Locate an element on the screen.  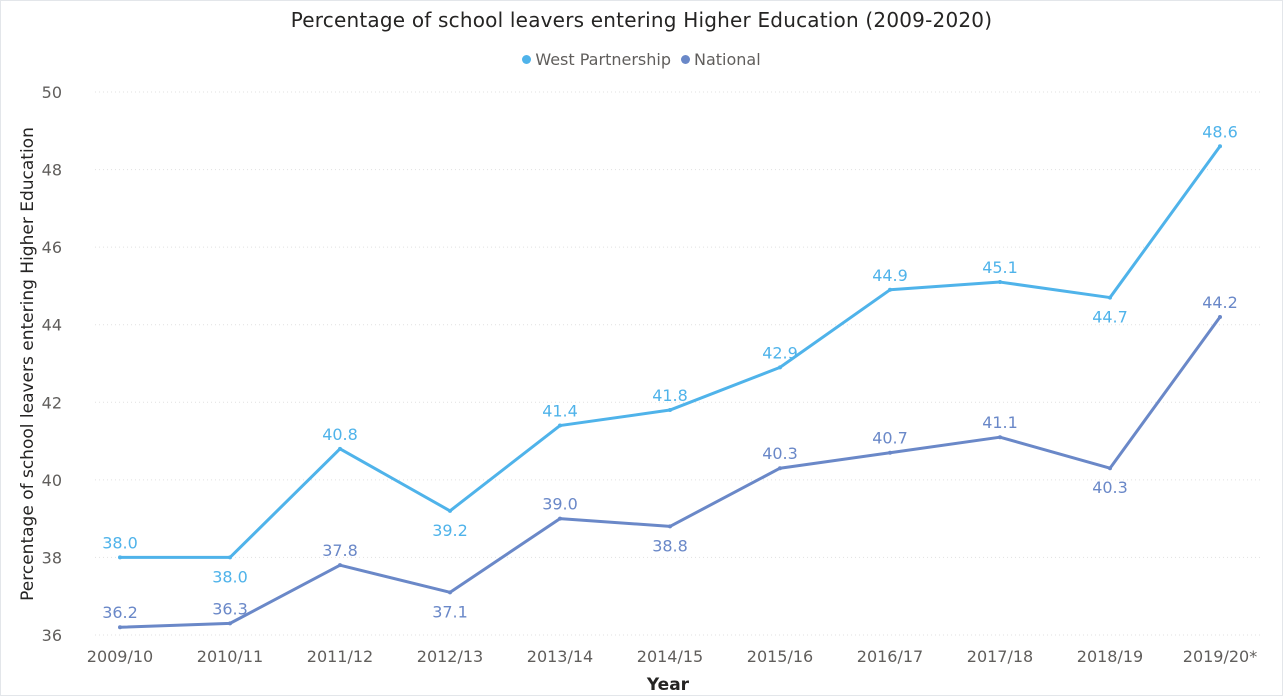
y-tick-label: 48 is located at coordinates (52, 170).